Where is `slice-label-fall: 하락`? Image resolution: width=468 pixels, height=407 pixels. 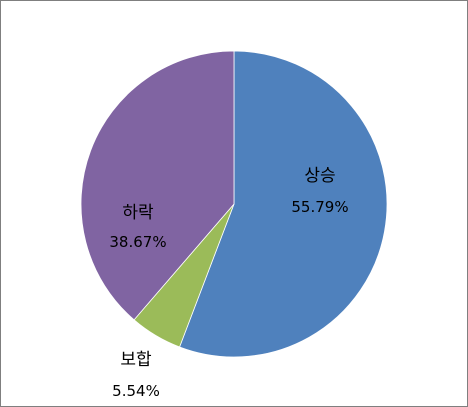 slice-label-fall: 하락 is located at coordinates (138, 213).